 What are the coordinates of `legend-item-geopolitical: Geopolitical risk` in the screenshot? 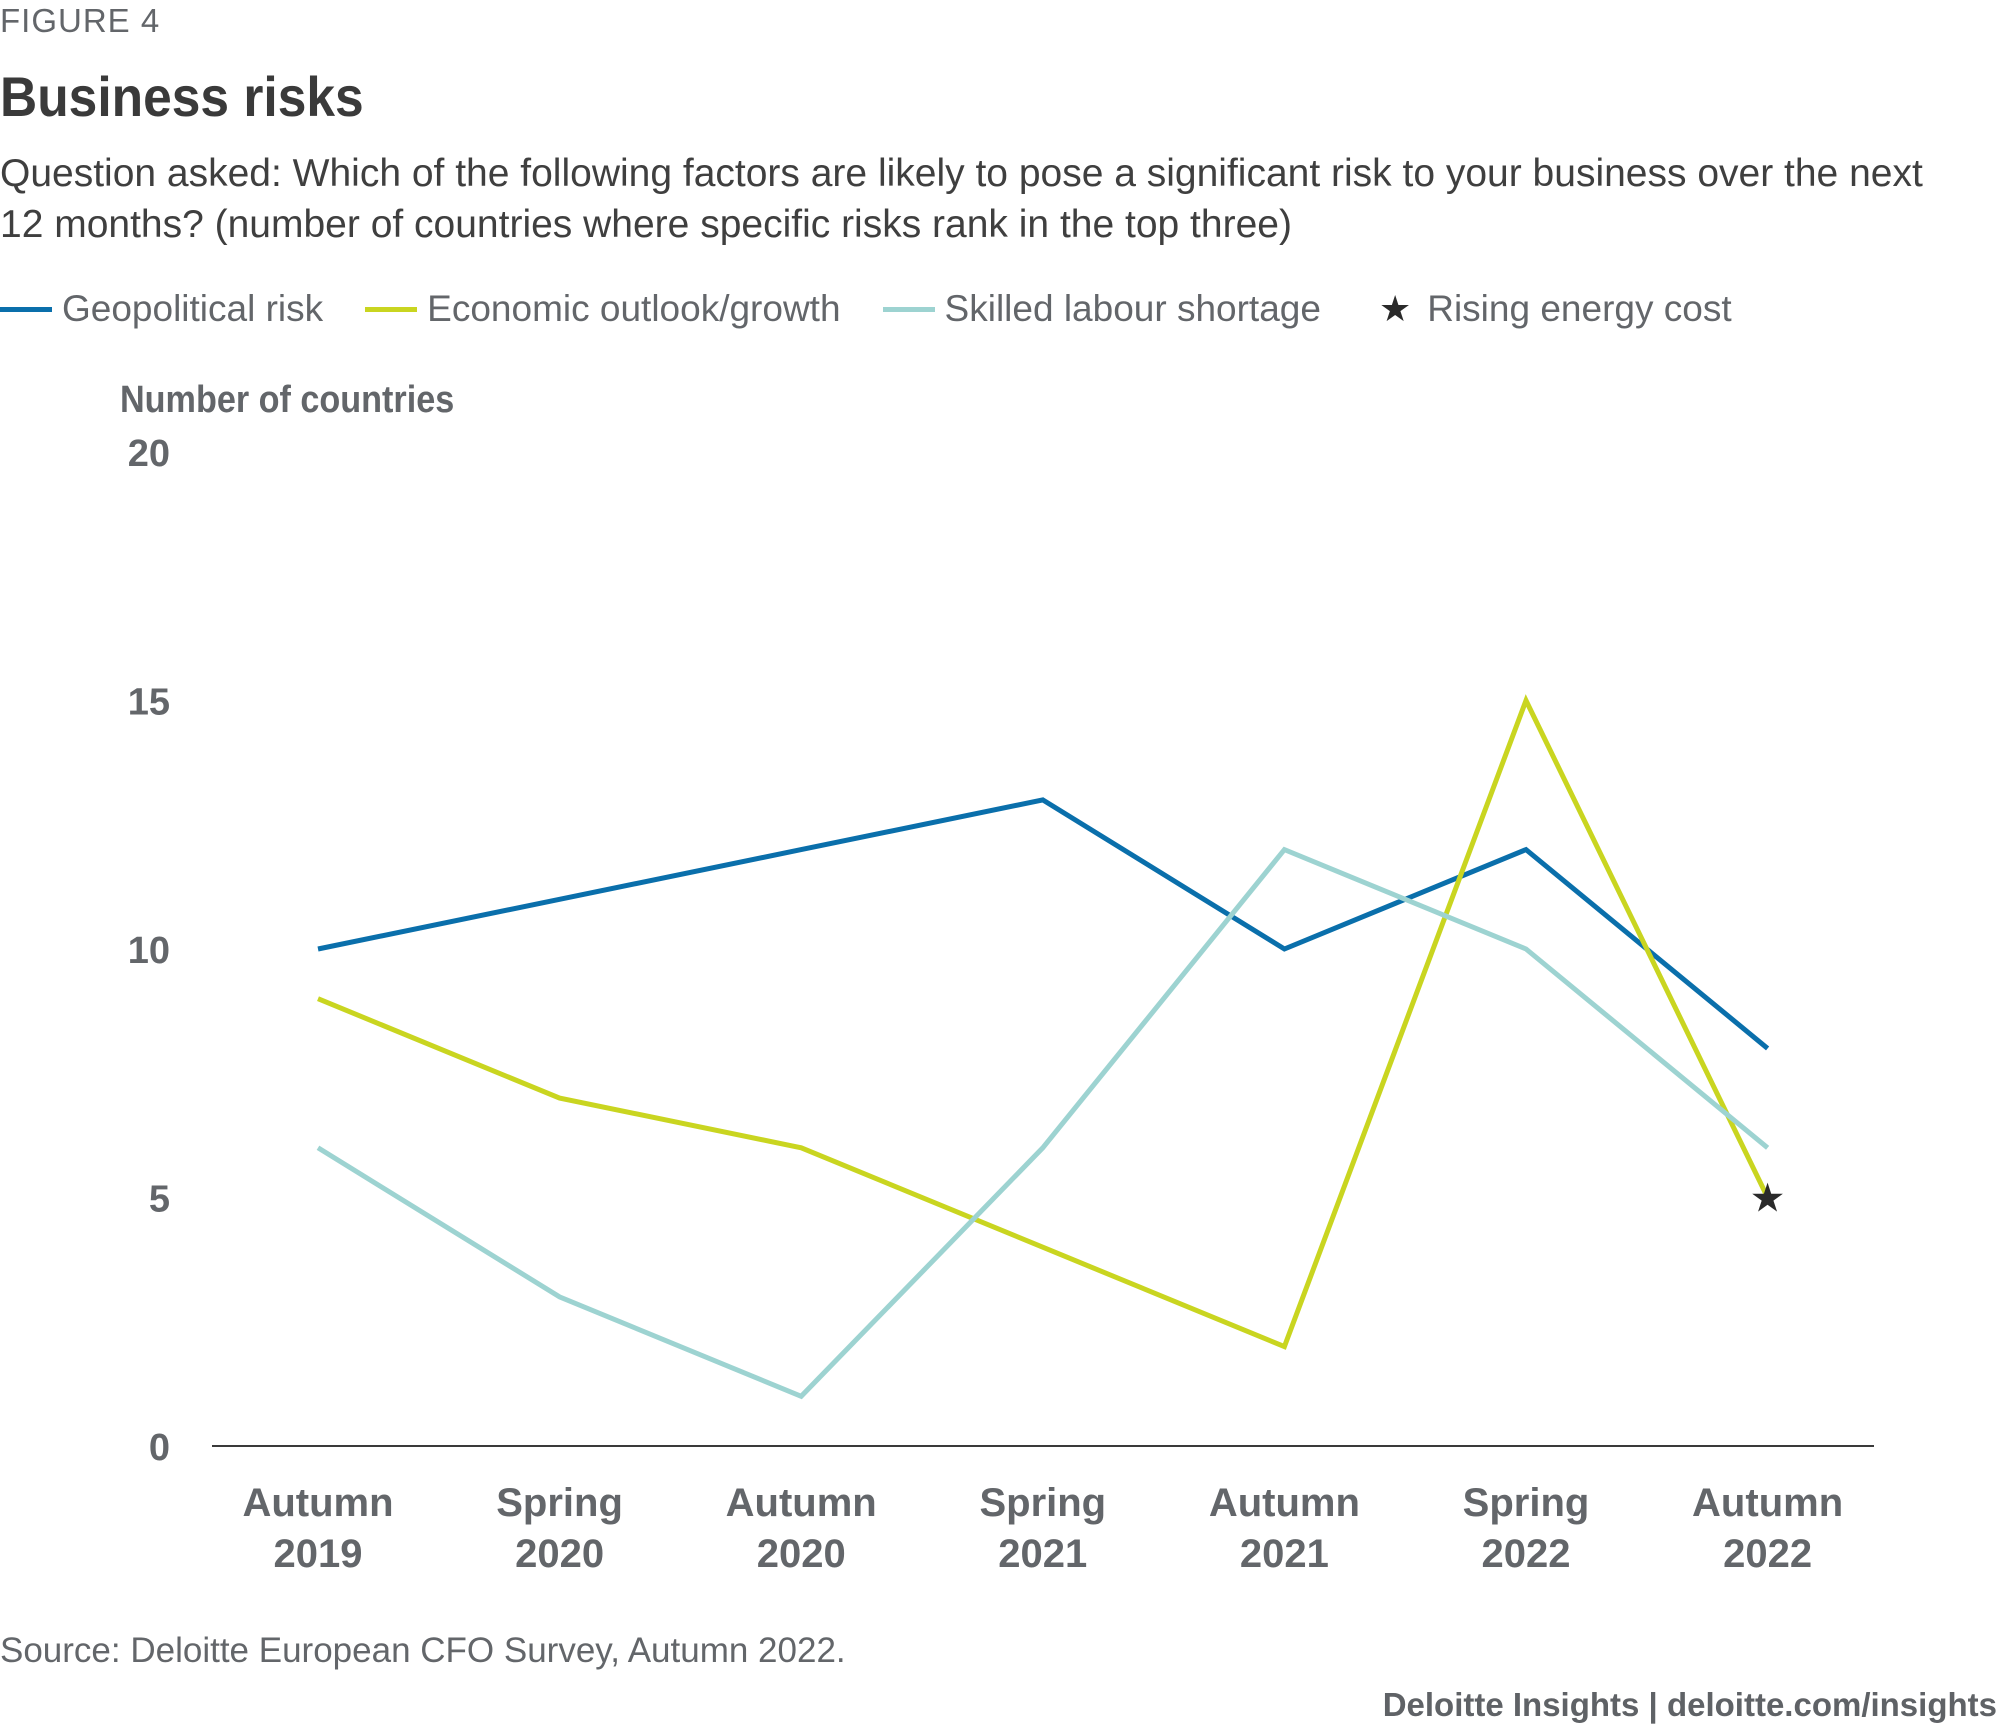 It's located at (161, 309).